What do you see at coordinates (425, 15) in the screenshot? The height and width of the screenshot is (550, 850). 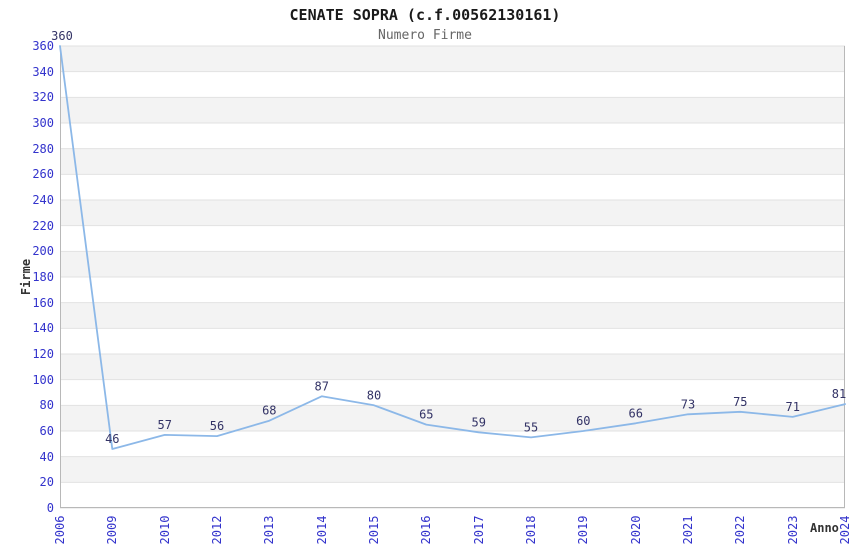 I see `chart-title: CENATE SOPRA (c.f.00562130161)` at bounding box center [425, 15].